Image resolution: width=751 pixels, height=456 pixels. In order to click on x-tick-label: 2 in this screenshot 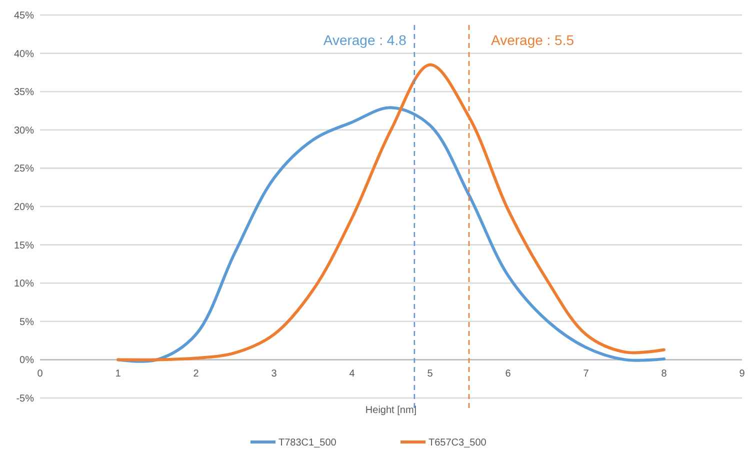, I will do `click(196, 374)`.